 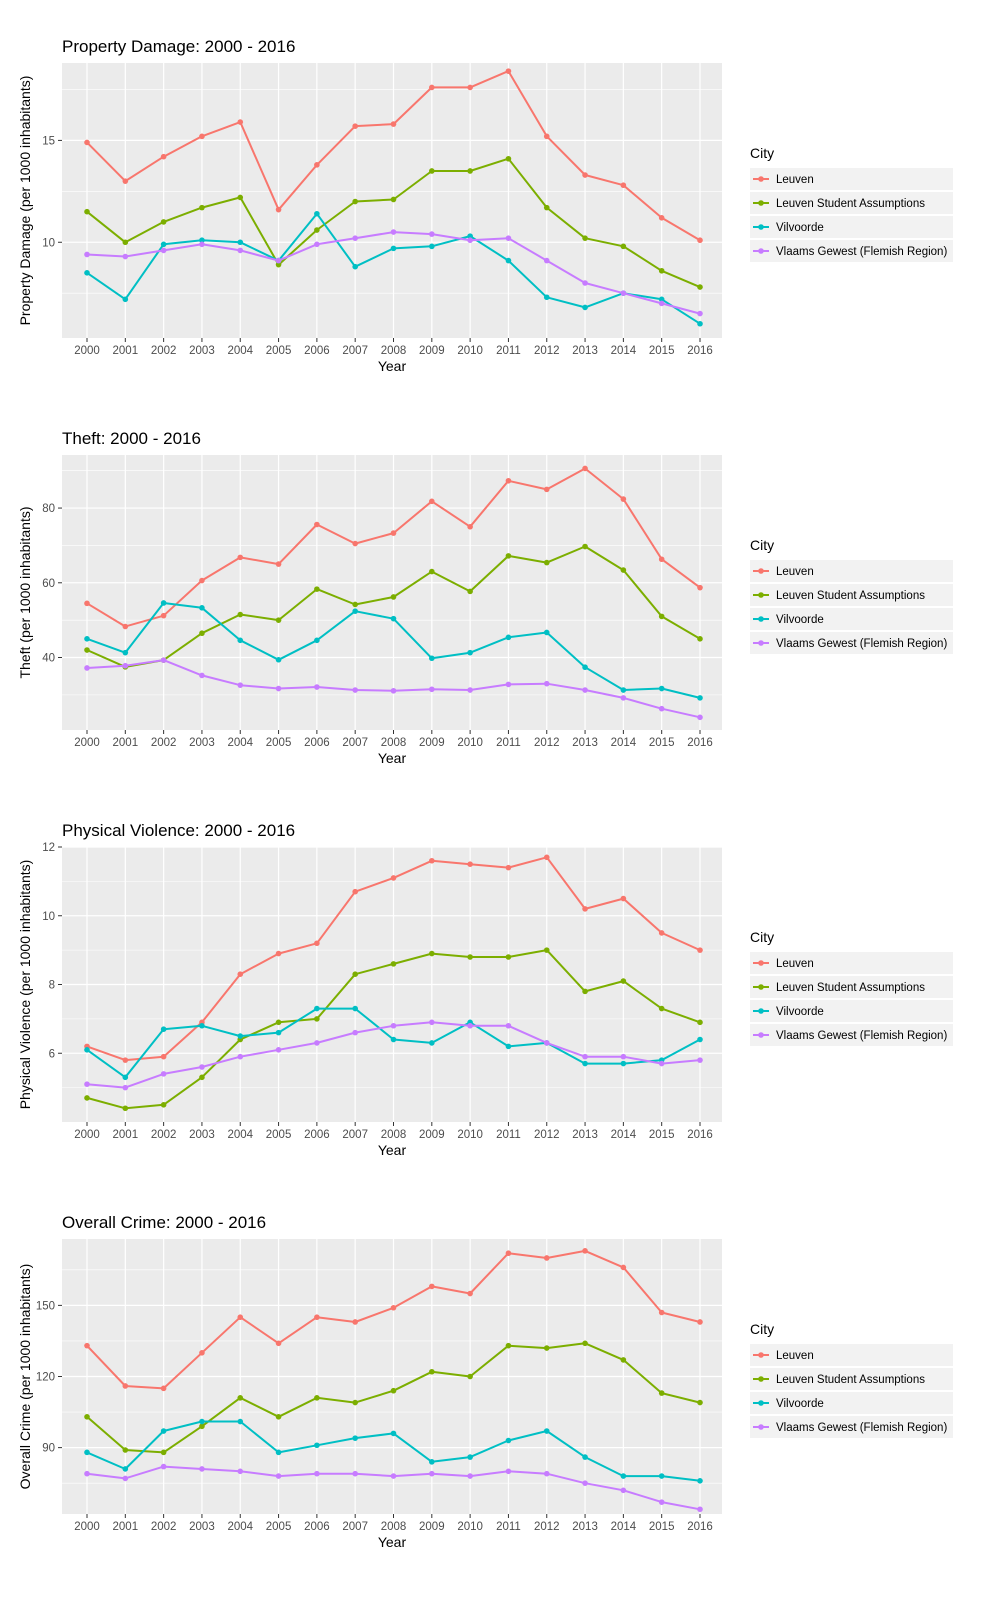 I want to click on chart-title: Overall Crime: 2000 - 2016, so click(x=164, y=1222).